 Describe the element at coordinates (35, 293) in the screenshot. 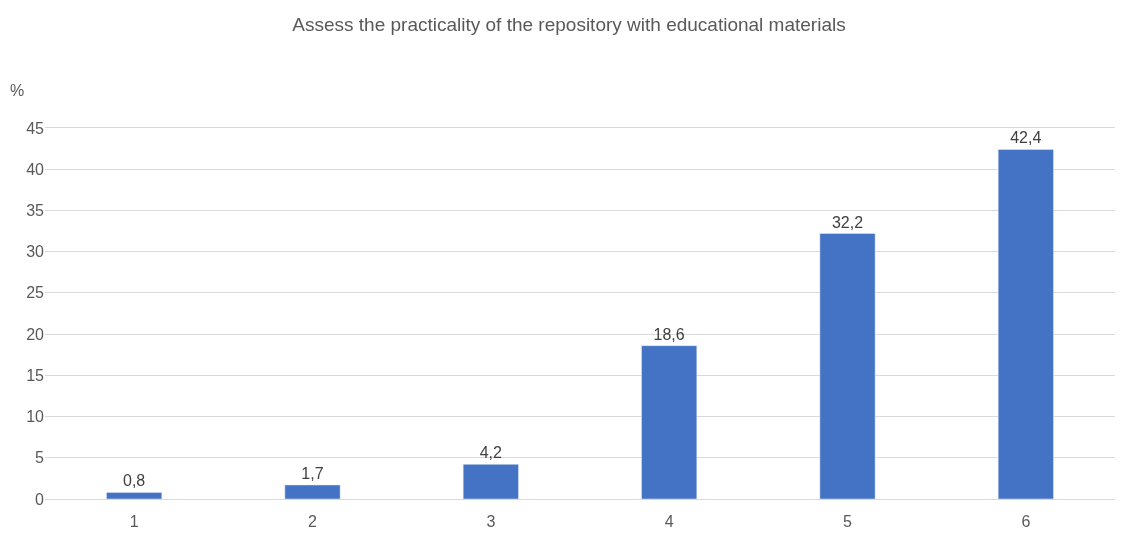

I see `y-tick-label: 25` at that location.